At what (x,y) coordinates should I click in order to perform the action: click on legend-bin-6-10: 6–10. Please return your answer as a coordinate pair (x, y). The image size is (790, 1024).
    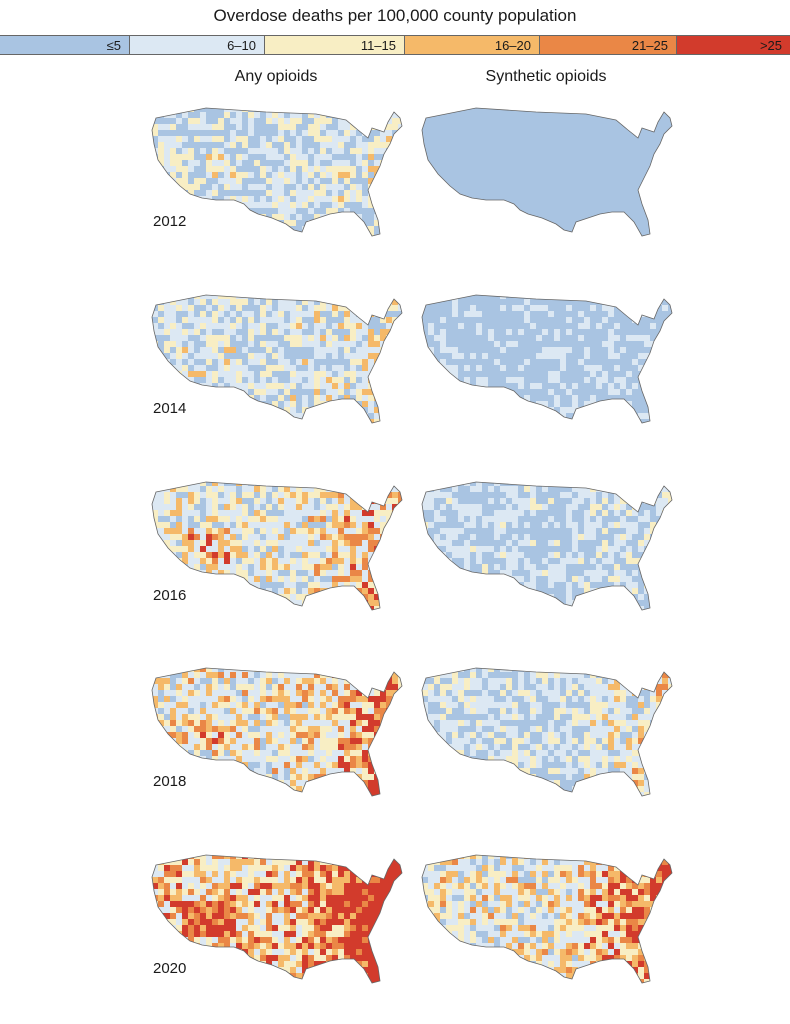
    Looking at the image, I should click on (197, 45).